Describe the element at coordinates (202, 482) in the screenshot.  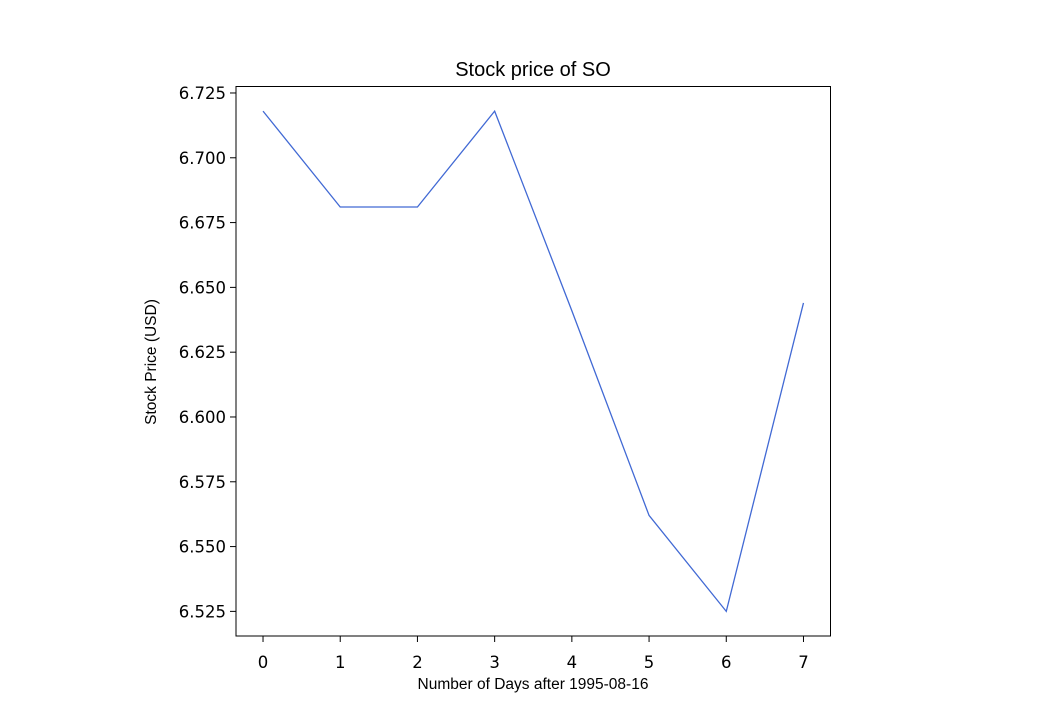
I see `y-tick-label: 6.575` at that location.